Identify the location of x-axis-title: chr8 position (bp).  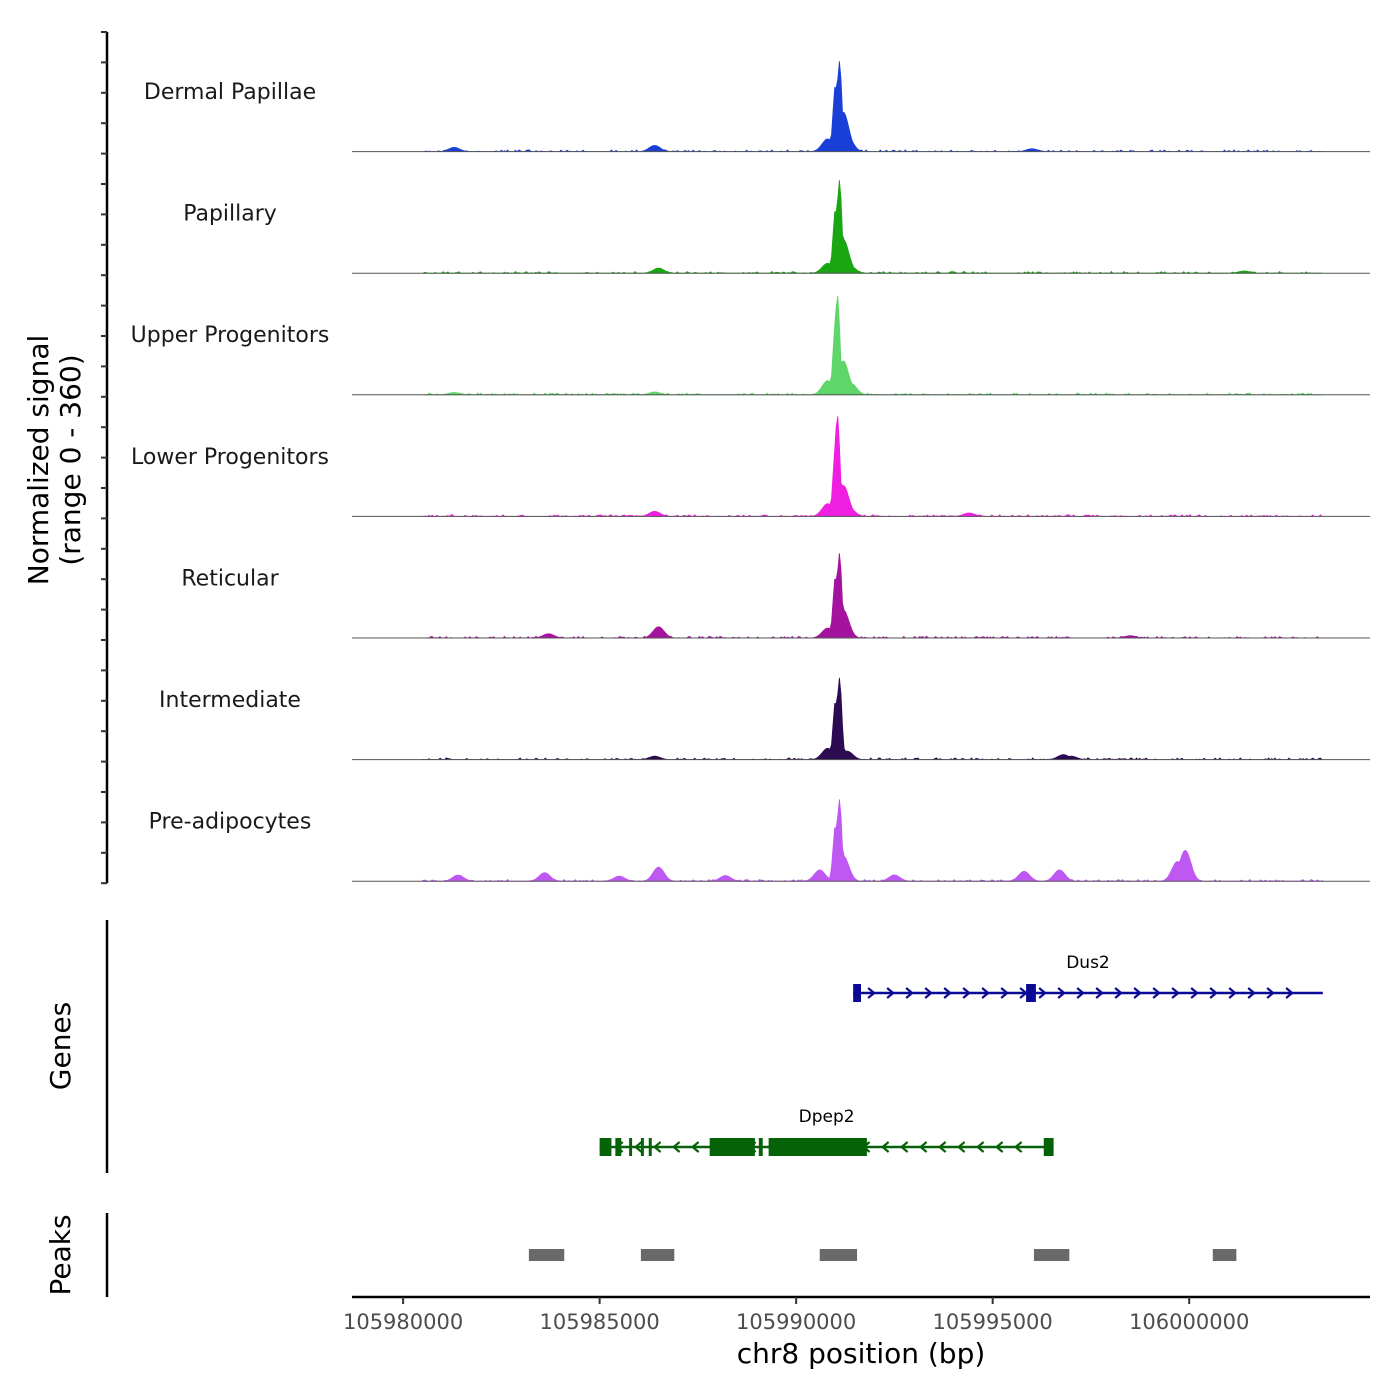
(861, 1353).